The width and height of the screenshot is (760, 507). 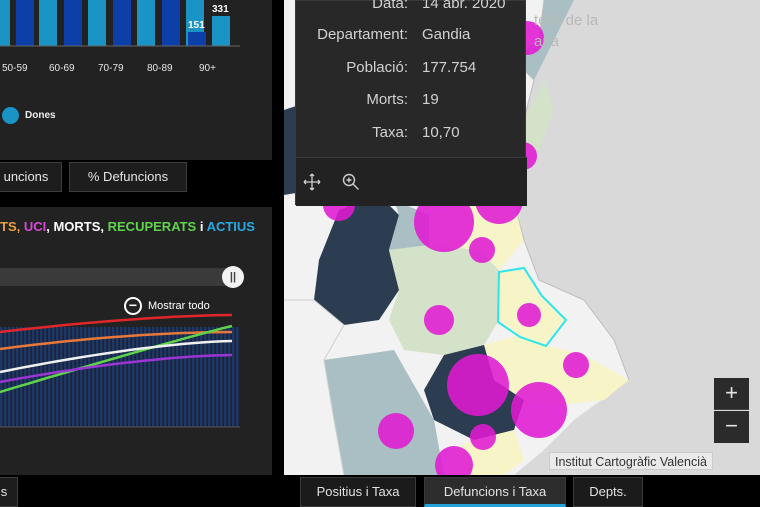 What do you see at coordinates (314, 387) in the screenshot?
I see `boundary-line` at bounding box center [314, 387].